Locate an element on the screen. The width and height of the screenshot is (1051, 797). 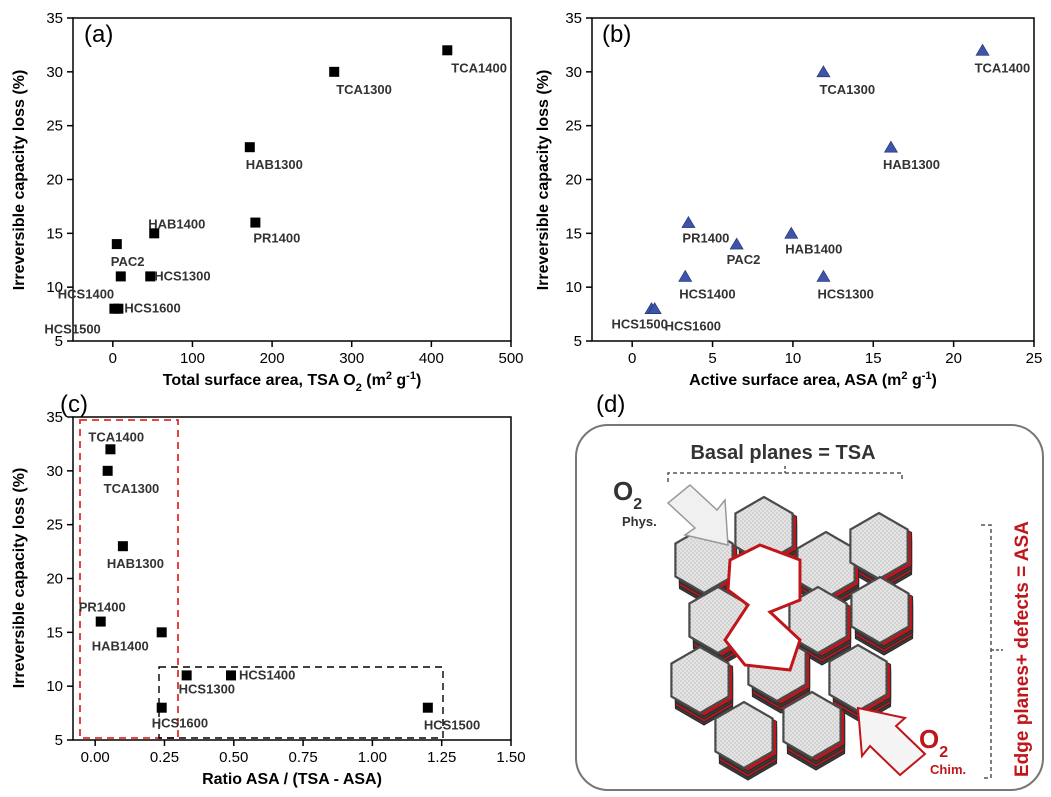
x-tick-label: 0.00 is located at coordinates (95, 757).